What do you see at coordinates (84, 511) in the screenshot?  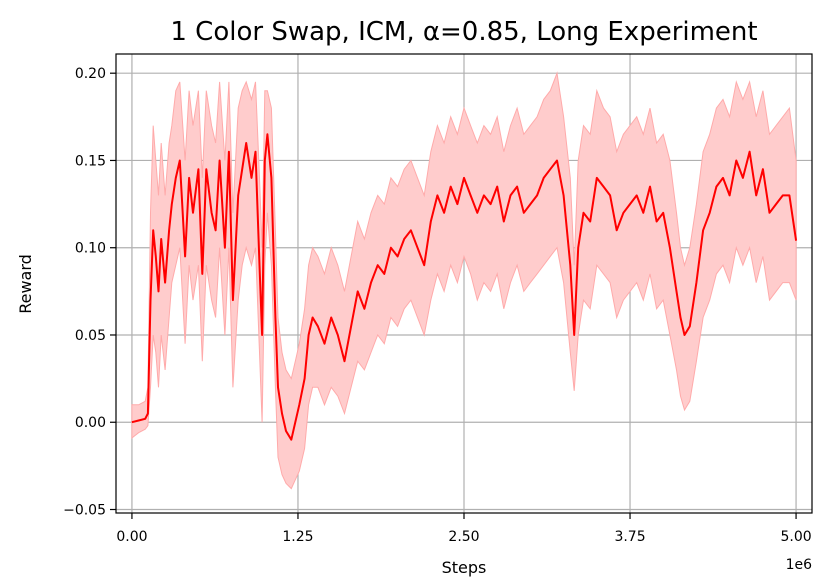 I see `y-tick-label: −0.05` at bounding box center [84, 511].